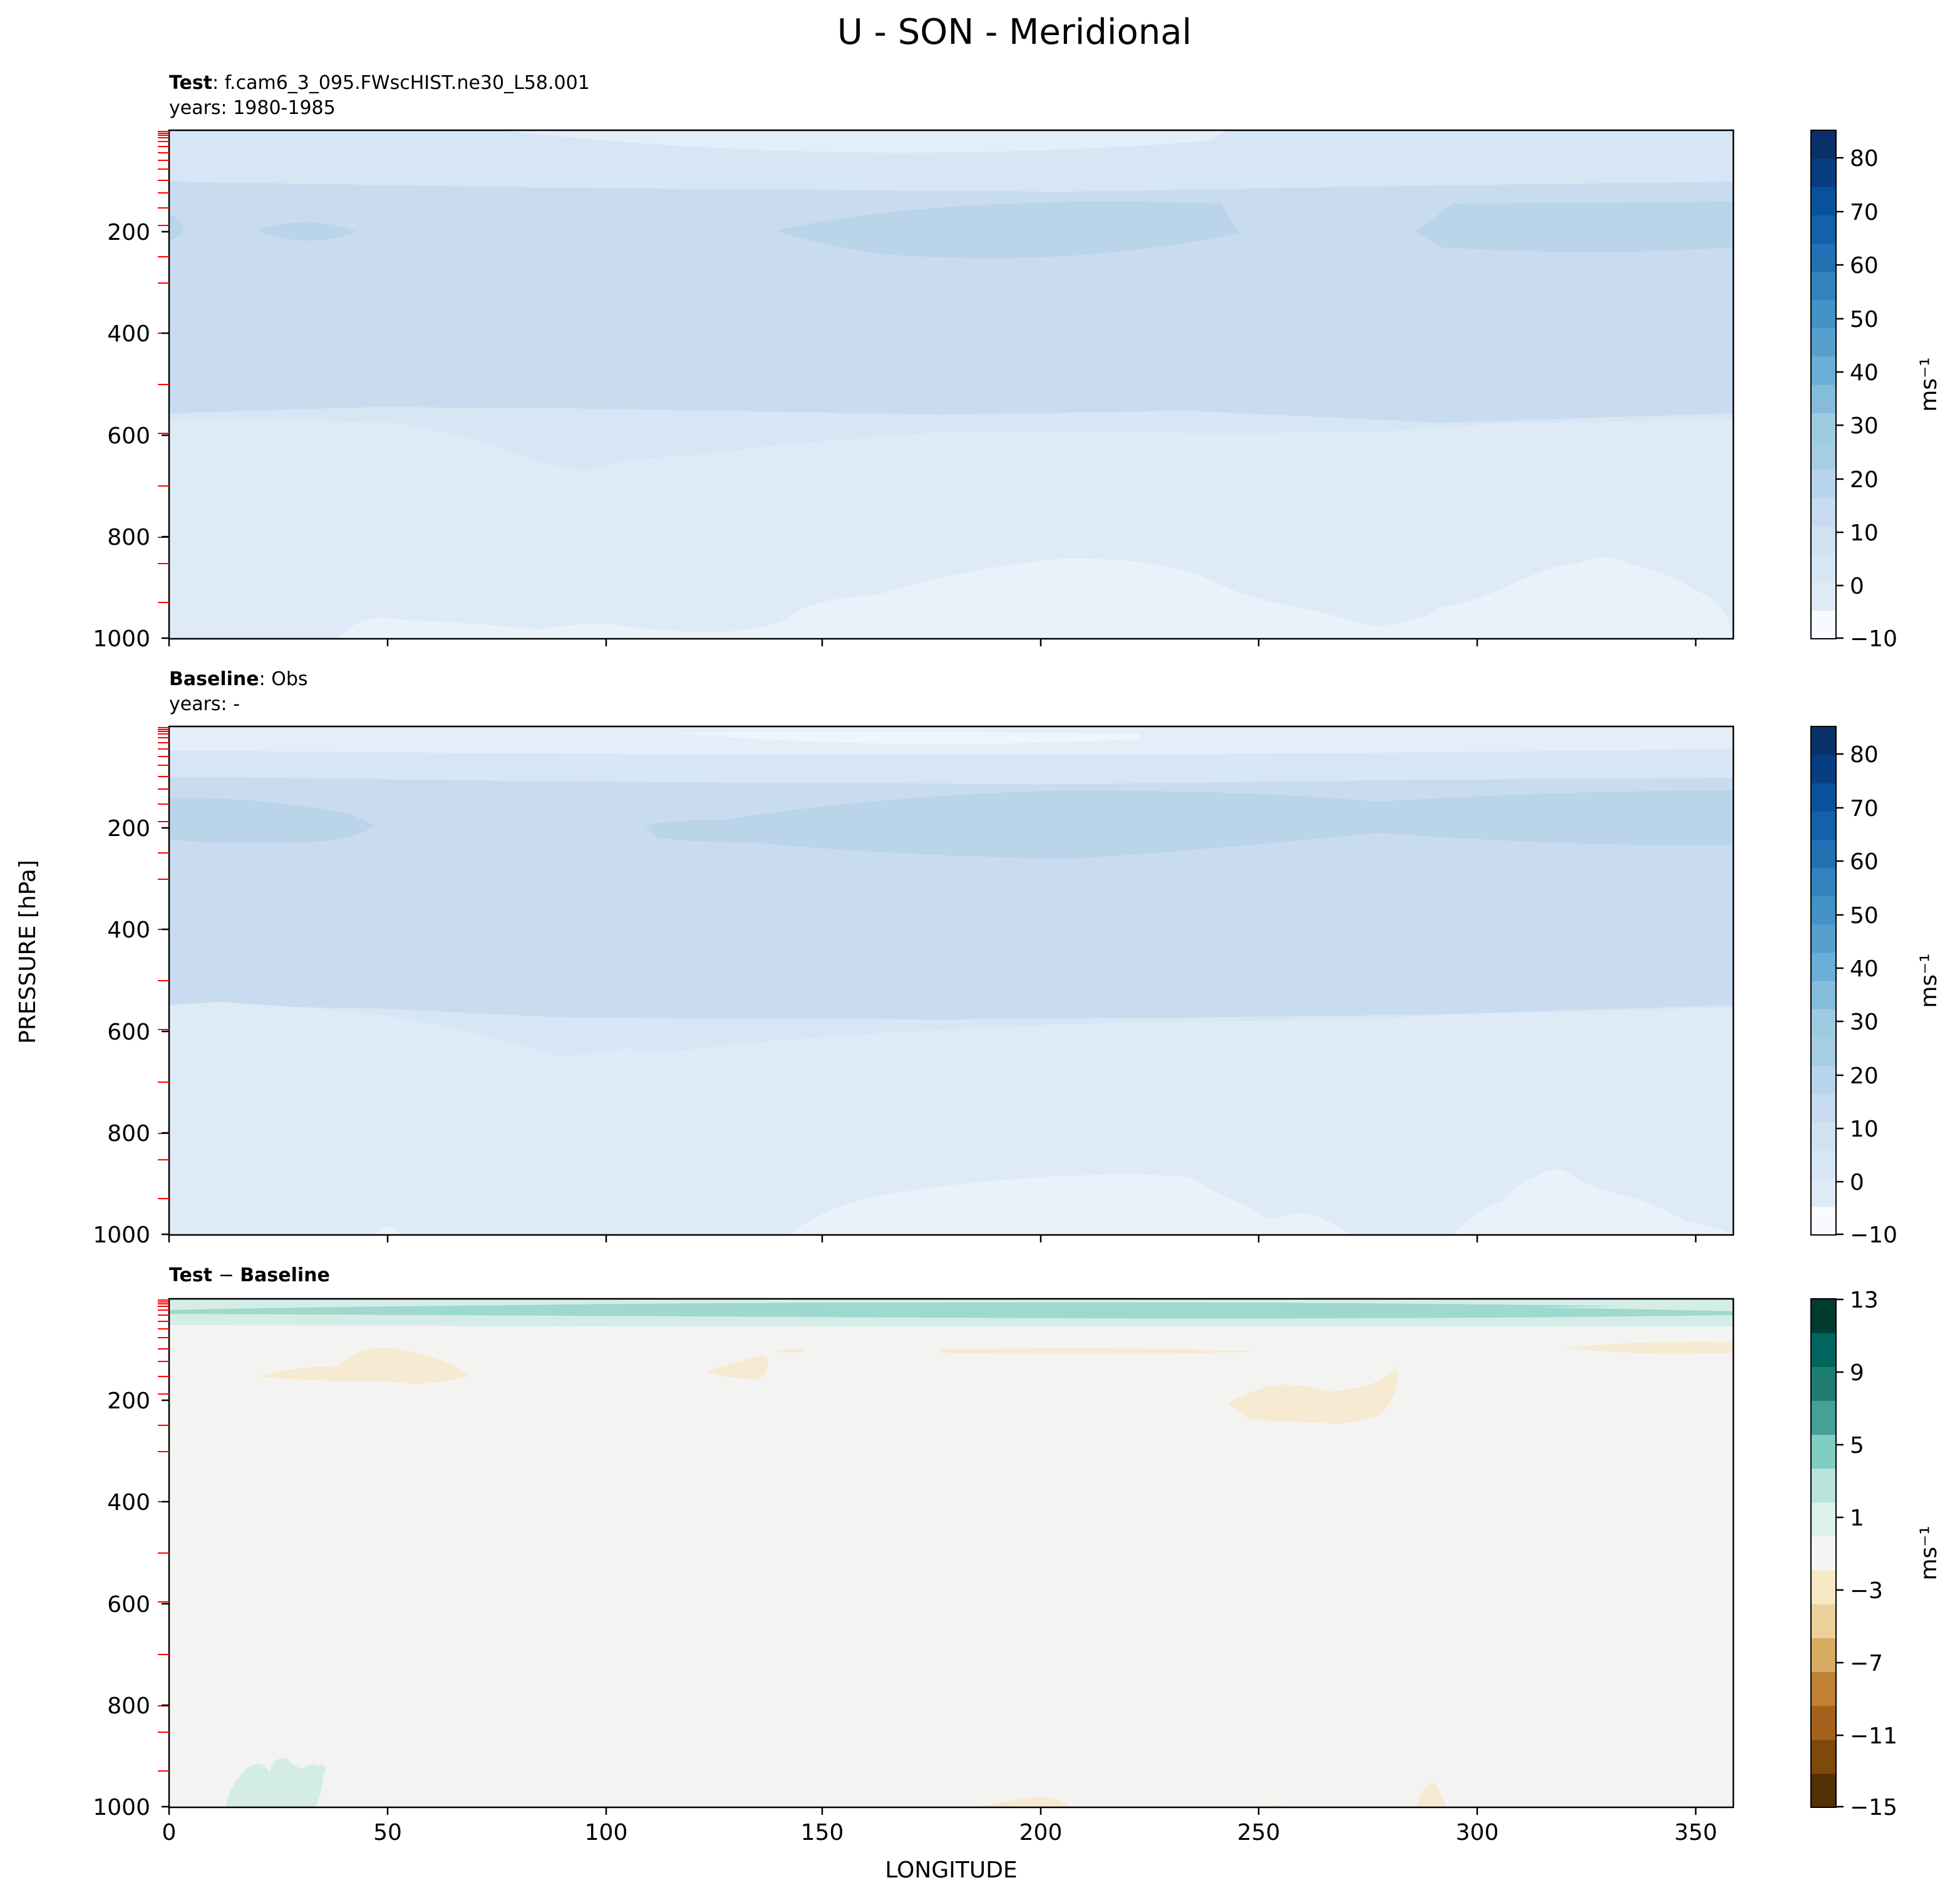  Describe the element at coordinates (1041, 1833) in the screenshot. I see `x-tick-label: 200` at that location.